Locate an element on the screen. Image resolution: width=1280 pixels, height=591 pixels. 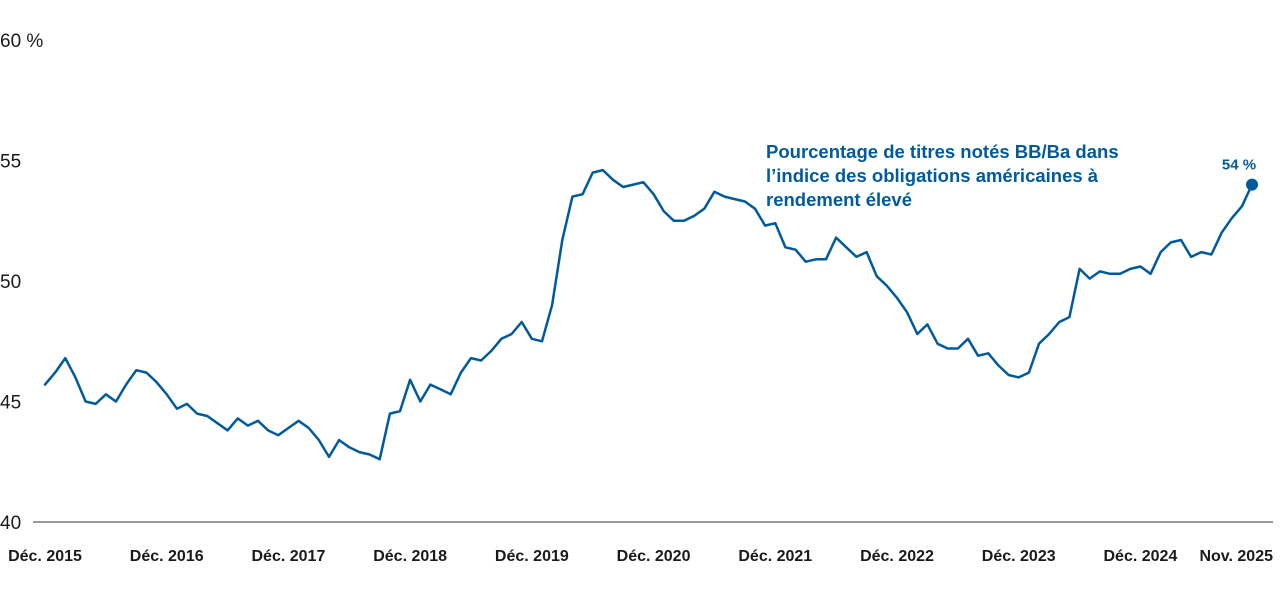
x-tick-label: Déc. 2023 is located at coordinates (1019, 556).